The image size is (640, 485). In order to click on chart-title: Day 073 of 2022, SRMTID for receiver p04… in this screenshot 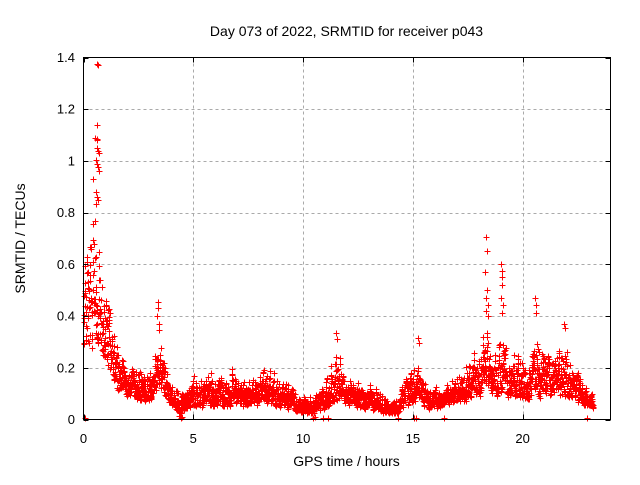, I will do `click(346, 31)`.